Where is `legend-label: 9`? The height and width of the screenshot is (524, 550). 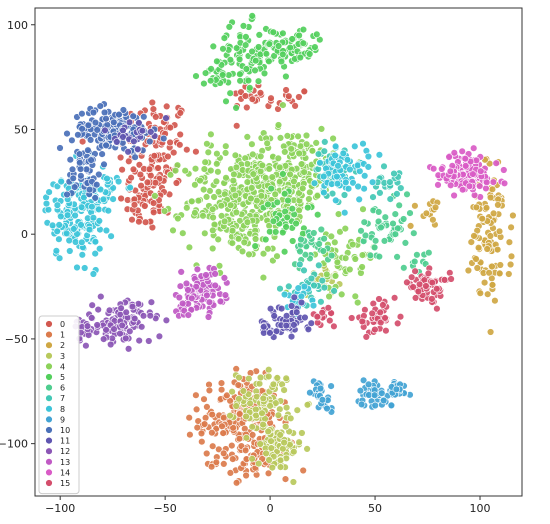 legend-label: 9 is located at coordinates (62, 419).